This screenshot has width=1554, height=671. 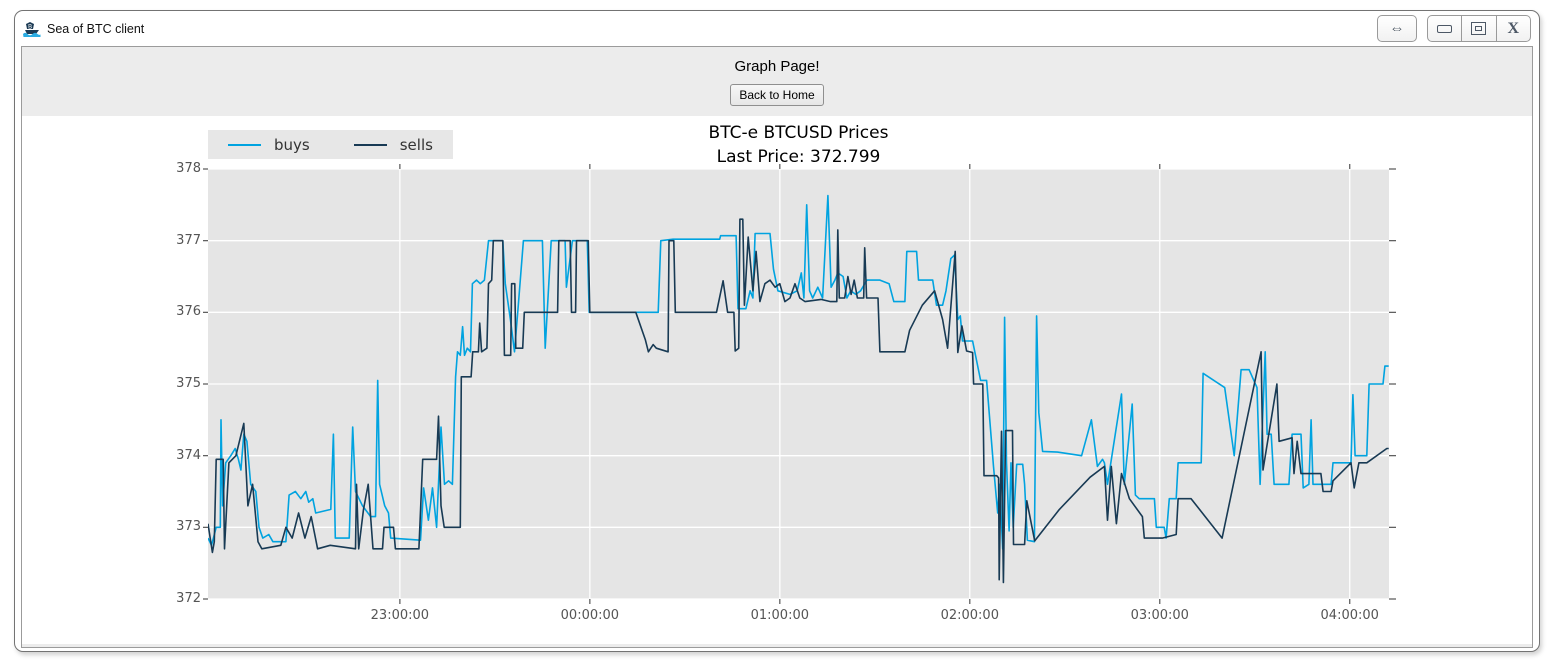 I want to click on close-icon: X, so click(x=1513, y=28).